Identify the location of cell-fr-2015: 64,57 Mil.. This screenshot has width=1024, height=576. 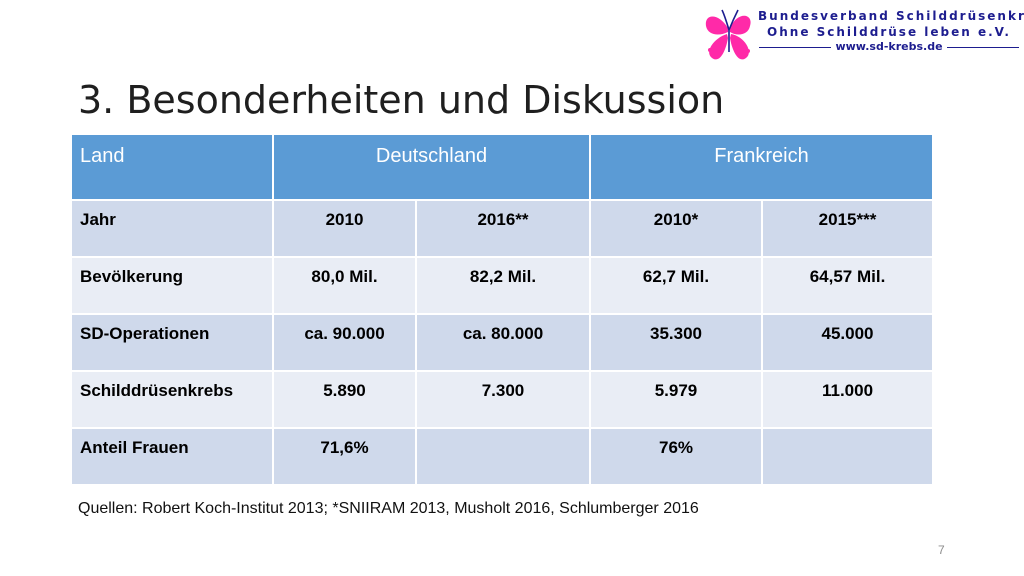
(847, 285).